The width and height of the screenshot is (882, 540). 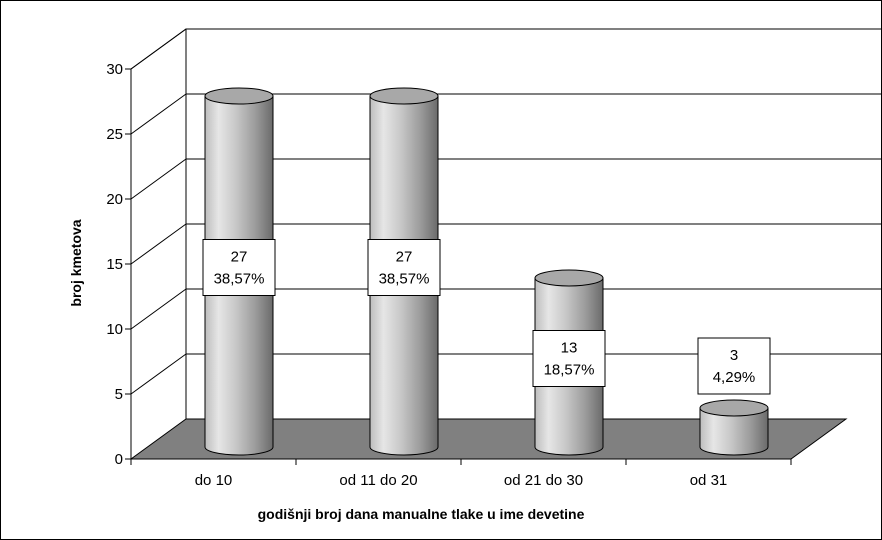 I want to click on x-tick-labels: do 10 od 11 do 20 od 21 do 30 od 31, so click(x=461, y=480).